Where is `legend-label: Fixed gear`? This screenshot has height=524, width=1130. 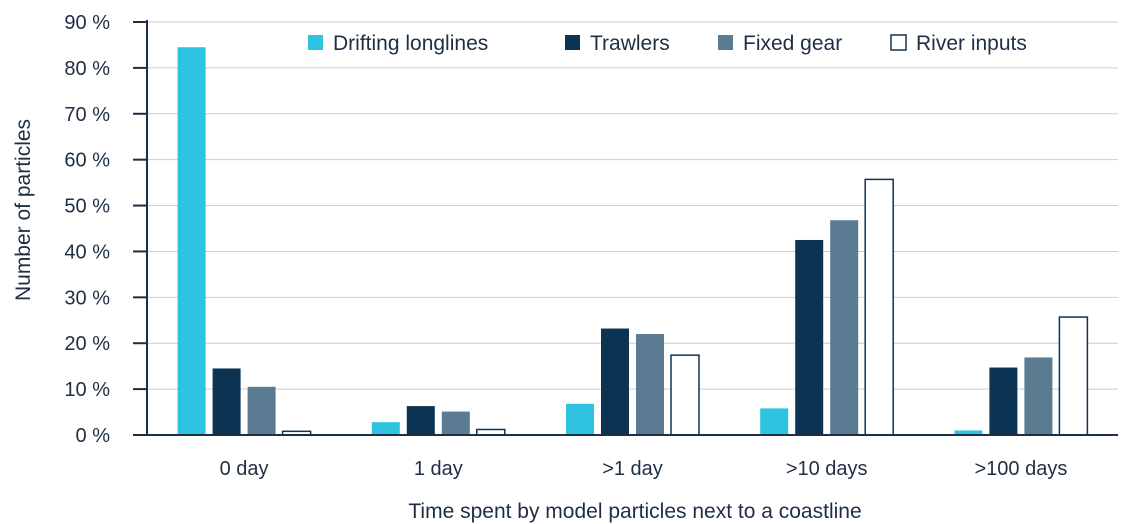
legend-label: Fixed gear is located at coordinates (792, 43).